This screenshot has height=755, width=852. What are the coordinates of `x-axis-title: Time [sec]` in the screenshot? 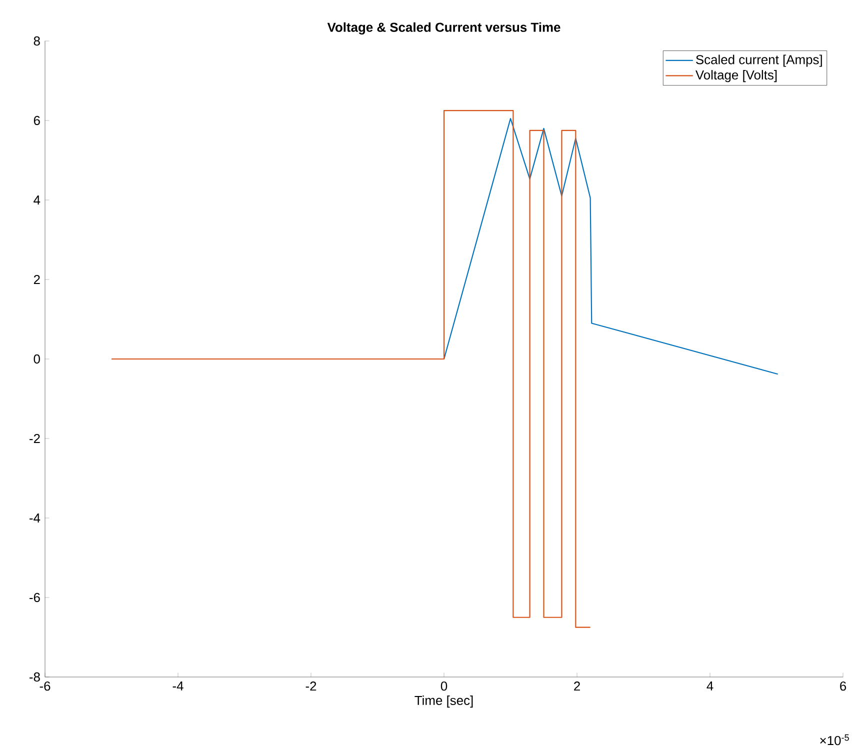 It's located at (443, 702).